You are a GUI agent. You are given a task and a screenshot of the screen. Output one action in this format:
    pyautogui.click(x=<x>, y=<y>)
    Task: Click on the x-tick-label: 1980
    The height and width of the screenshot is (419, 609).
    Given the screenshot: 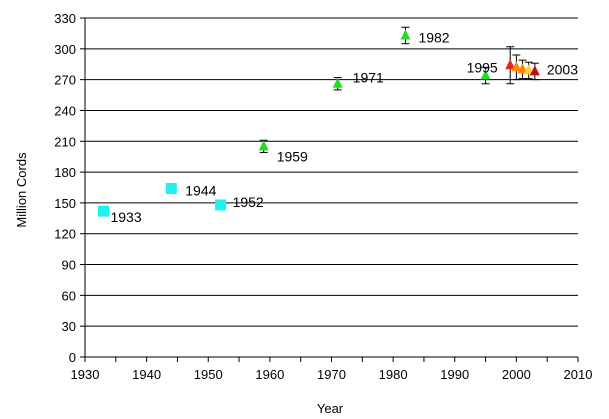 What is the action you would take?
    pyautogui.click(x=393, y=374)
    